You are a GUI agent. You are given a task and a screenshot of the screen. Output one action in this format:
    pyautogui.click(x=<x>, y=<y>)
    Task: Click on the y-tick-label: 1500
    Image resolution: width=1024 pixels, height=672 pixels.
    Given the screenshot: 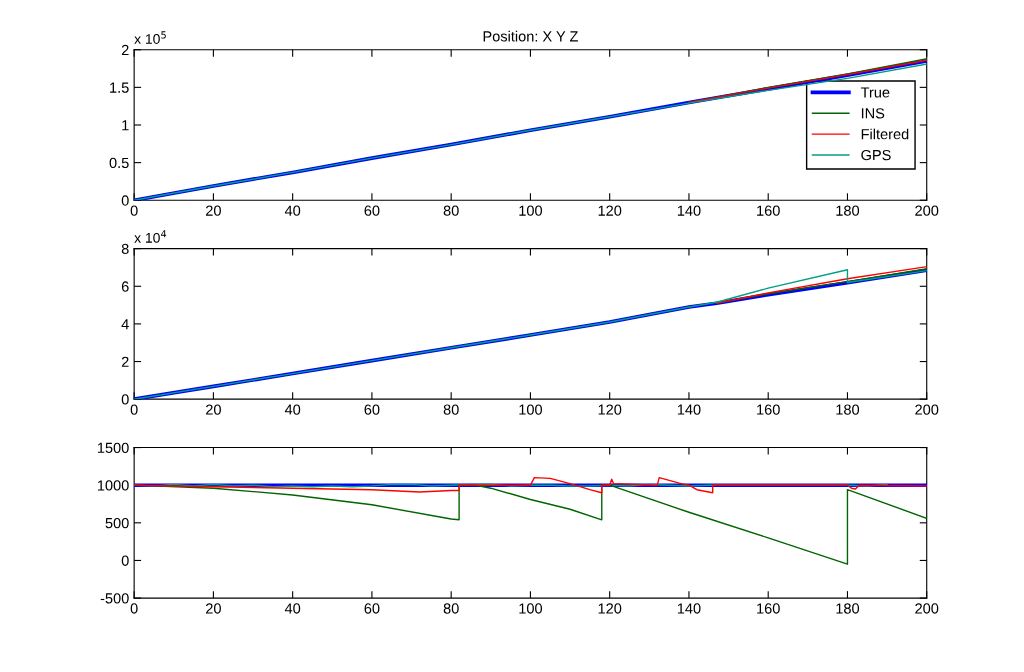 What is the action you would take?
    pyautogui.click(x=113, y=447)
    